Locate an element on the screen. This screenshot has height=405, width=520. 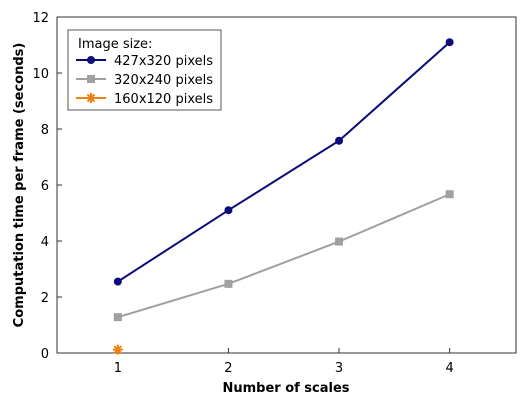
y-axis-title: Computation time per frame (seconds) is located at coordinates (19, 185).